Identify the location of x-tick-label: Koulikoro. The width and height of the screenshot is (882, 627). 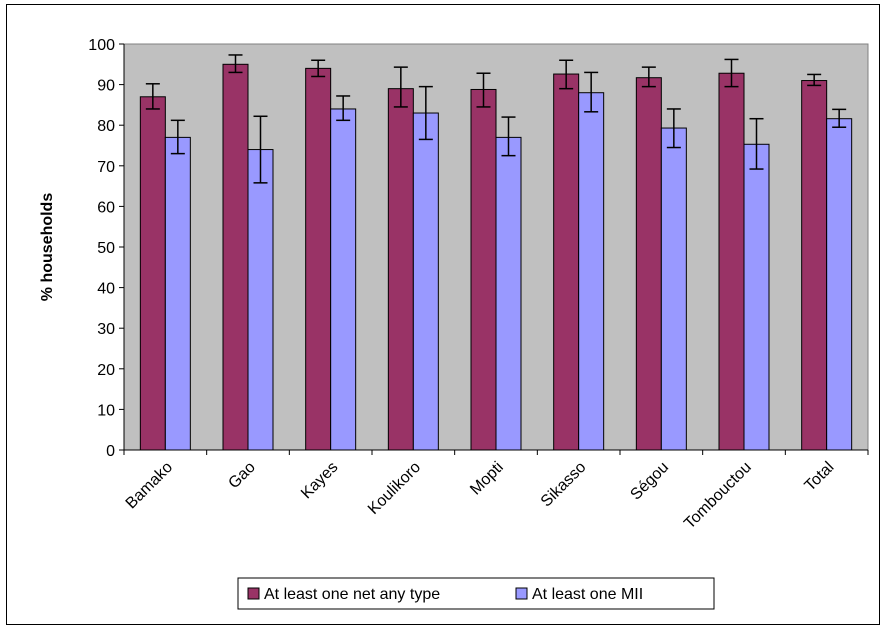
(394, 488).